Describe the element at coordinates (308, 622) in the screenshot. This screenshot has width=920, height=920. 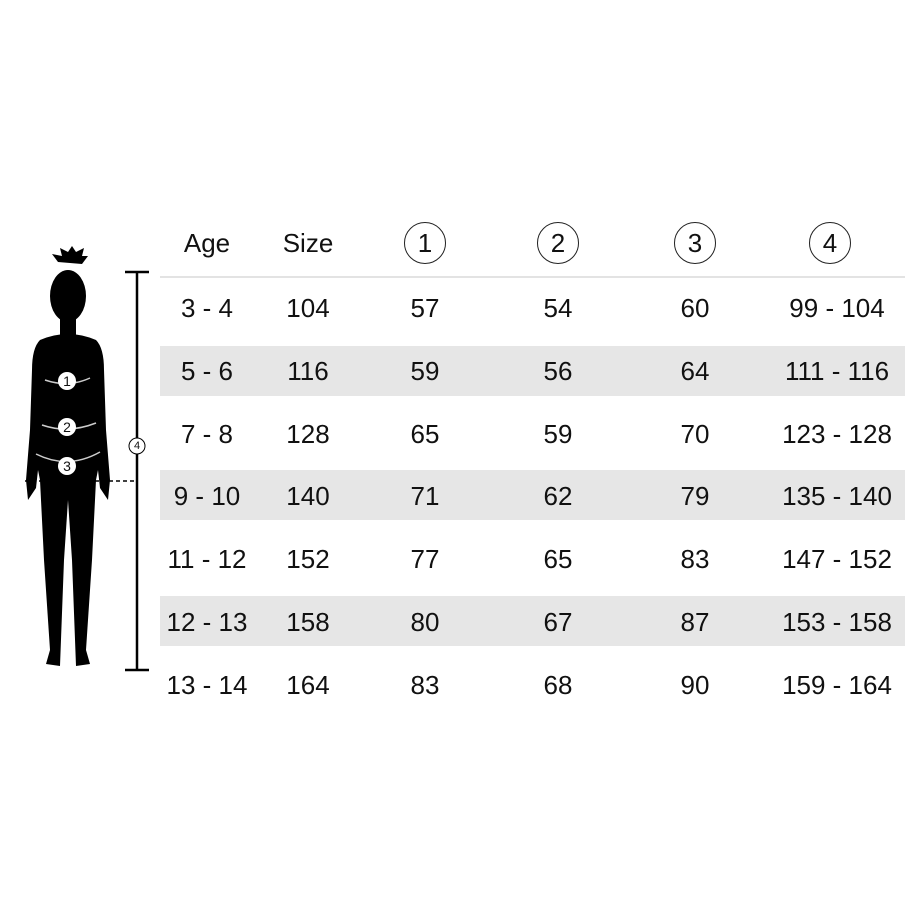
I see `cell-size: 158` at that location.